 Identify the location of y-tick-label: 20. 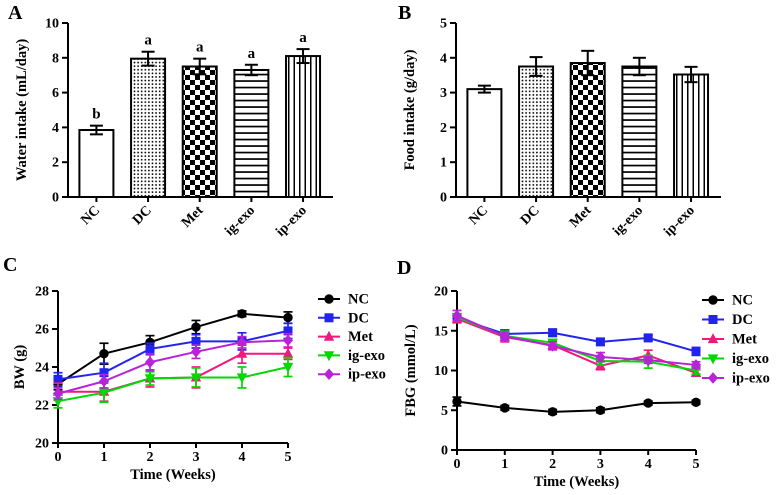
(441, 292).